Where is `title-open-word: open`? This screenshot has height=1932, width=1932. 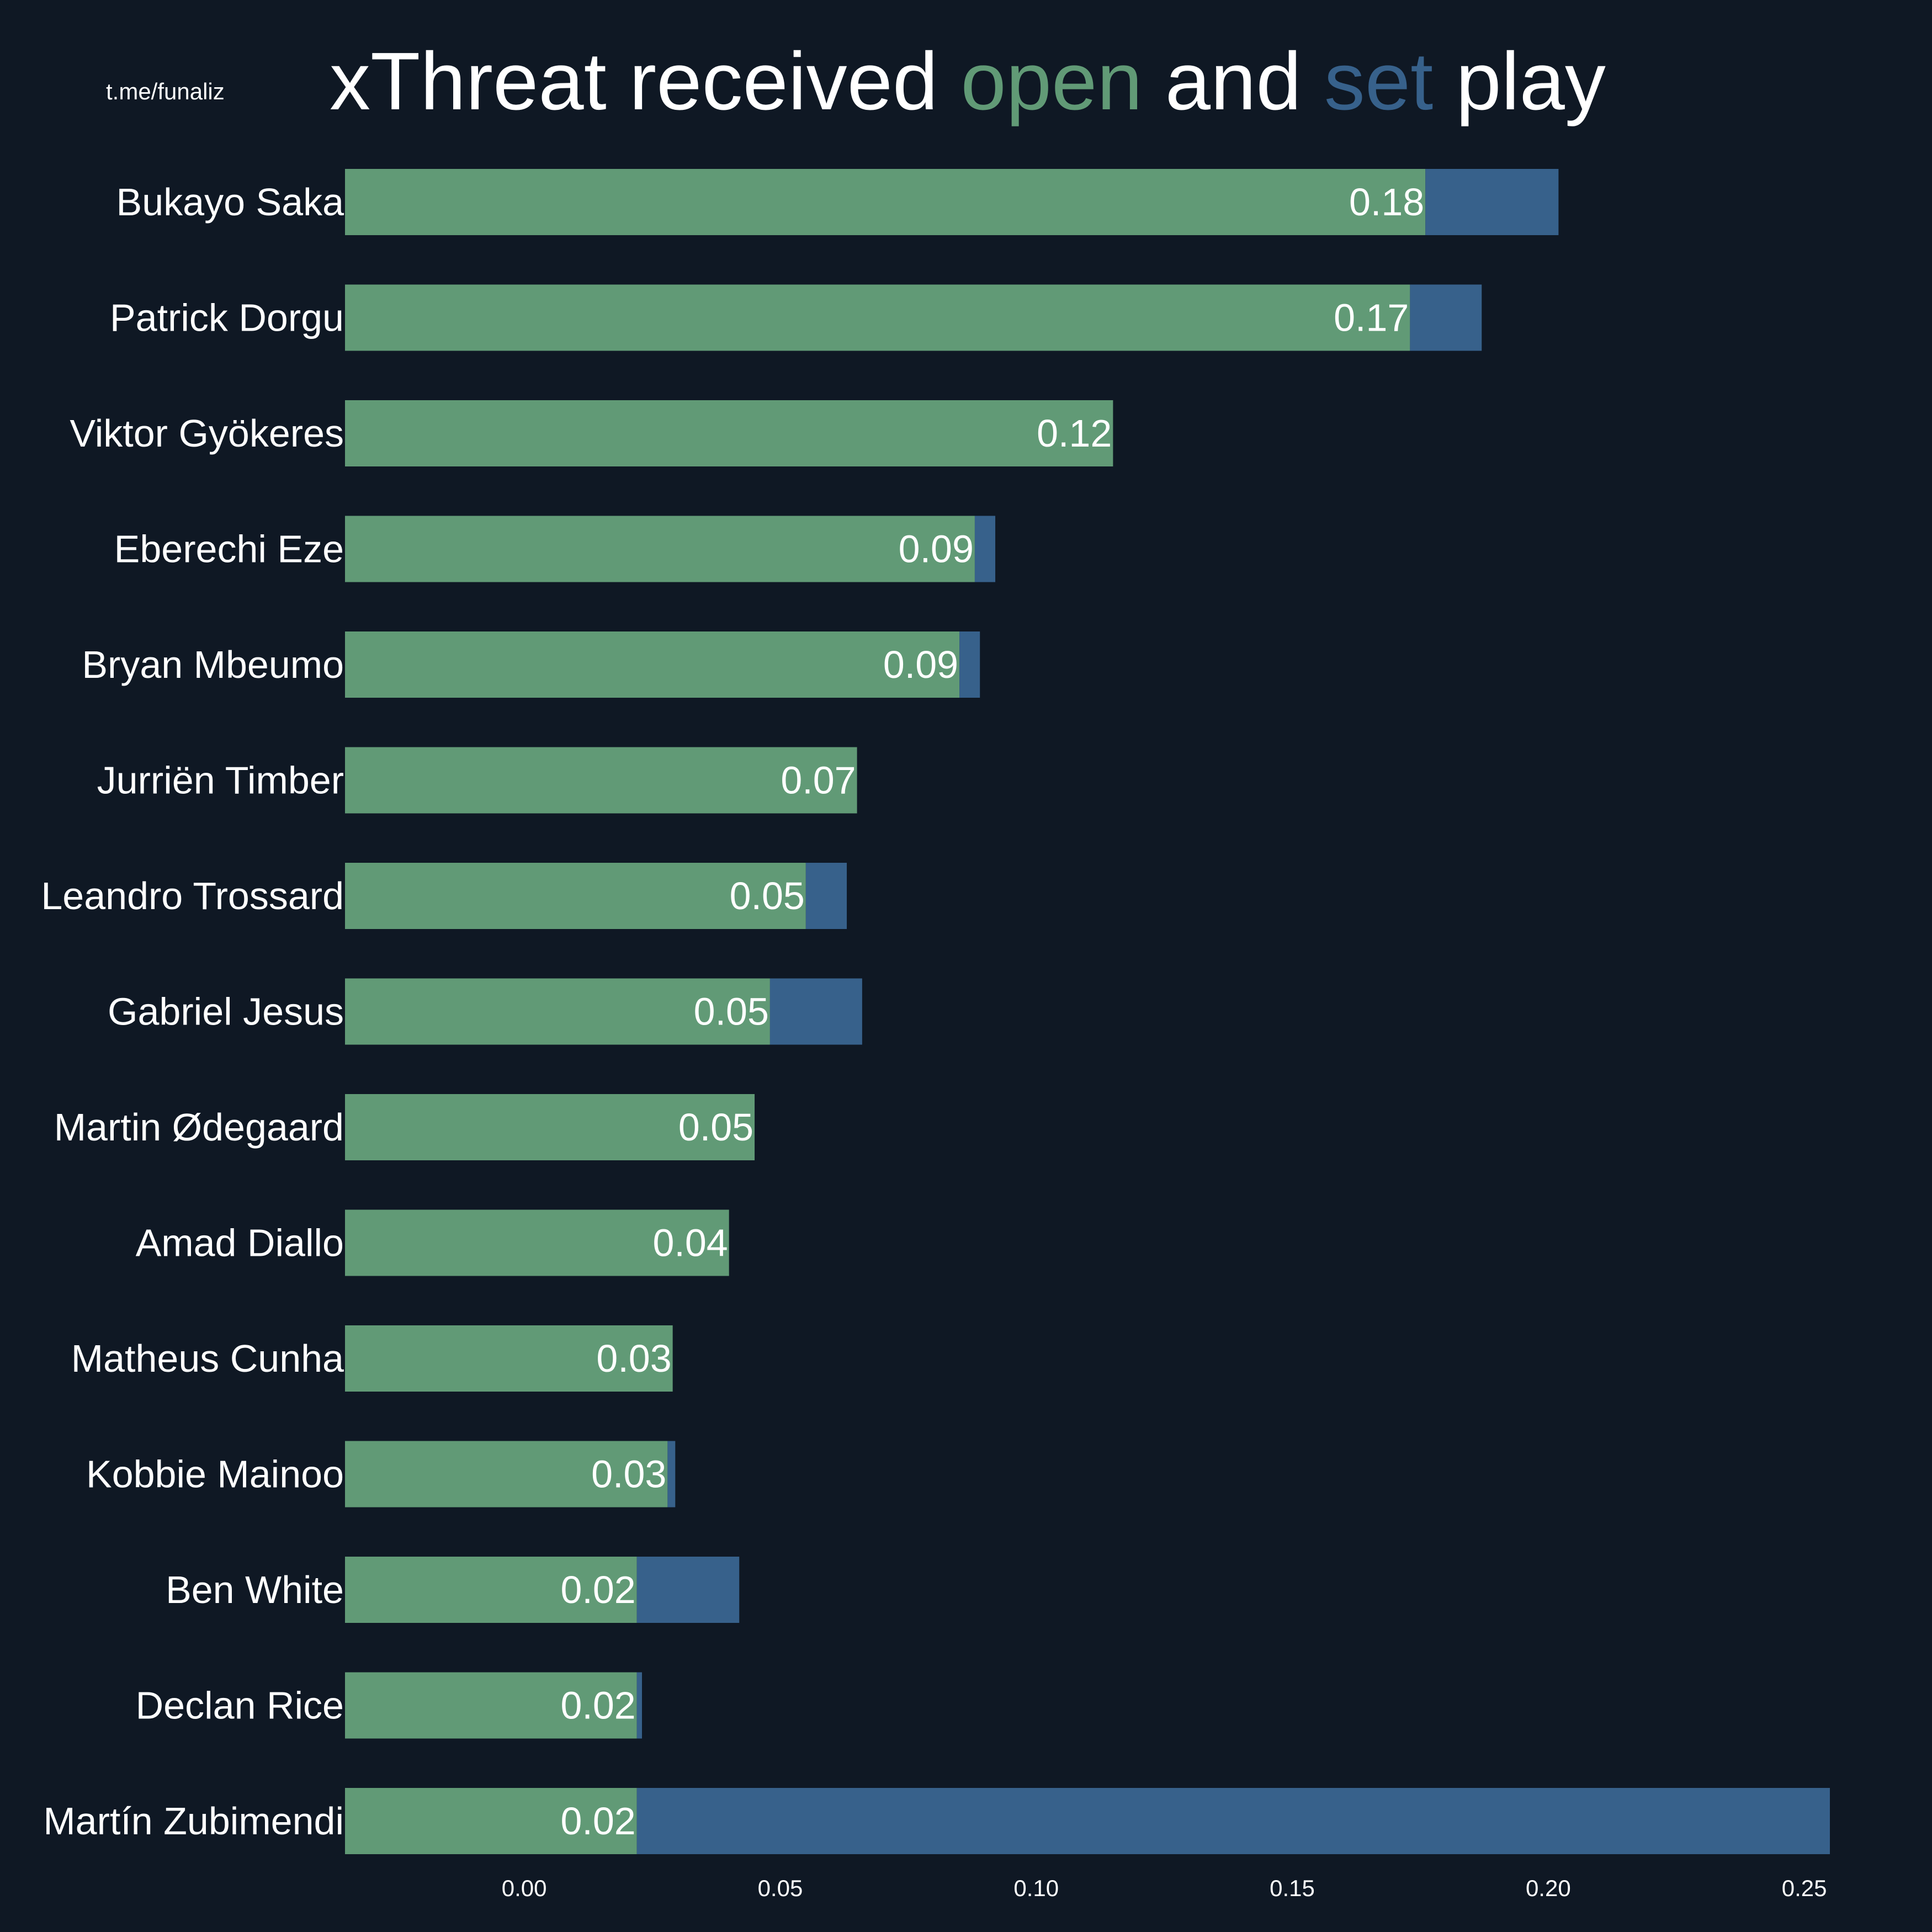
title-open-word: open is located at coordinates (1052, 81).